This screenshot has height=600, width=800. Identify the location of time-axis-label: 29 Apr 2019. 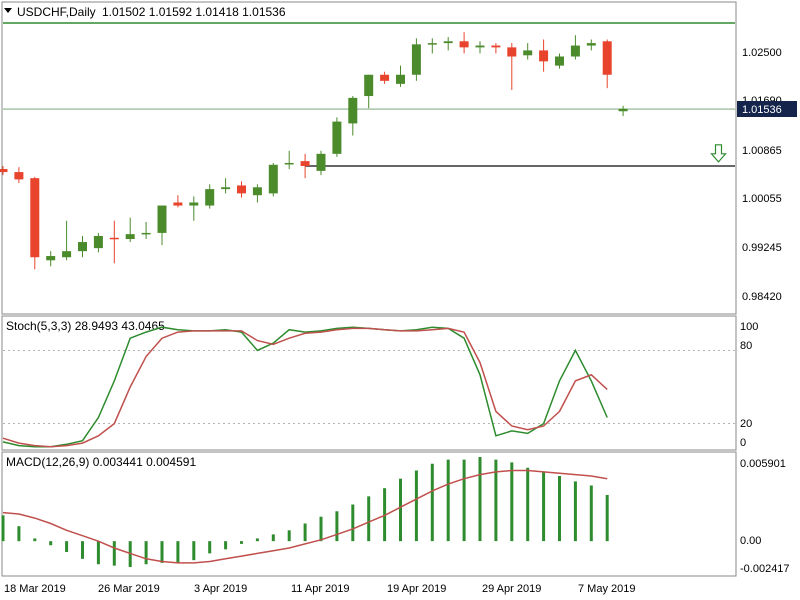
(511, 589).